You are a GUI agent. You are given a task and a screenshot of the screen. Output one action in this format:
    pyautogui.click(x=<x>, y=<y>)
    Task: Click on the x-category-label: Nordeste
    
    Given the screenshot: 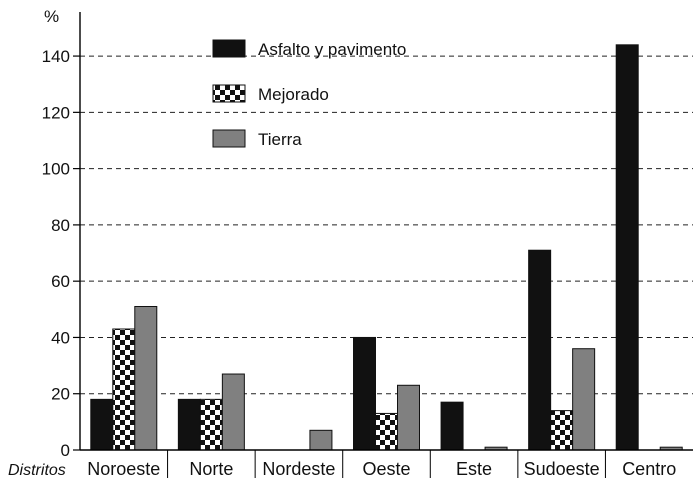 What is the action you would take?
    pyautogui.click(x=298, y=469)
    